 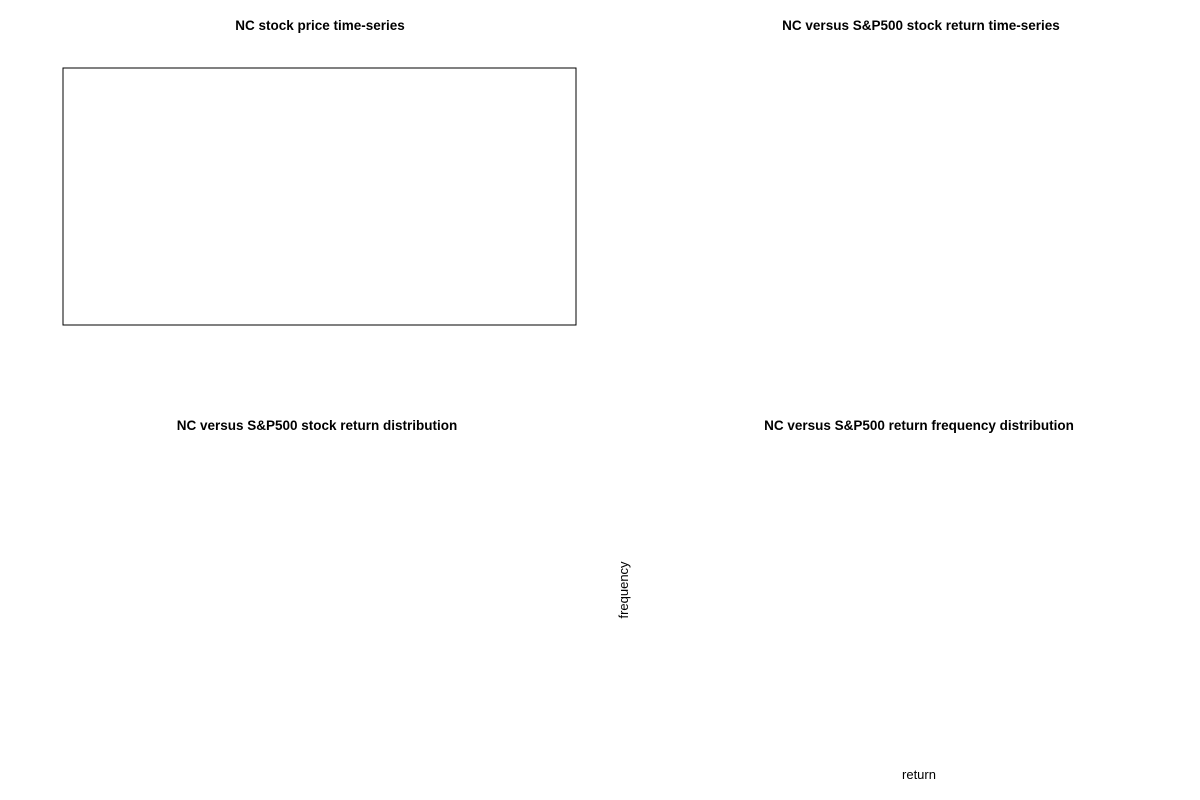 What do you see at coordinates (919, 774) in the screenshot?
I see `frequency-x-axis-label: return` at bounding box center [919, 774].